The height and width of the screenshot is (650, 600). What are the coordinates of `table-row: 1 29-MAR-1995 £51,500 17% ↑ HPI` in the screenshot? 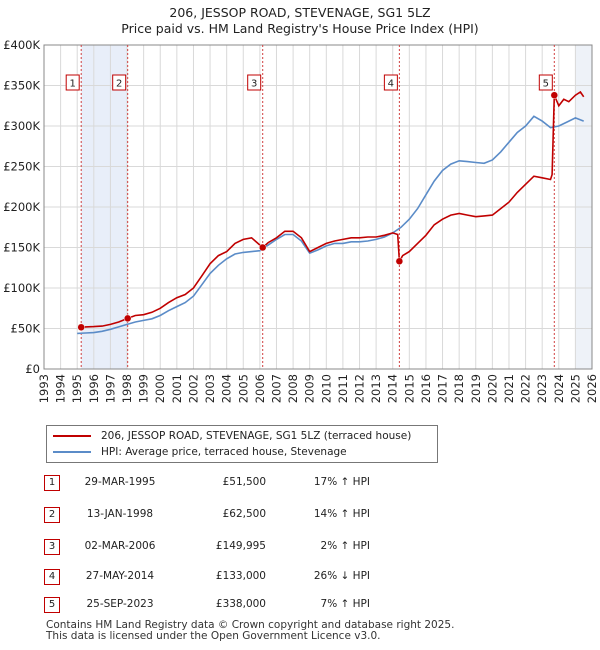 It's located at (300, 482).